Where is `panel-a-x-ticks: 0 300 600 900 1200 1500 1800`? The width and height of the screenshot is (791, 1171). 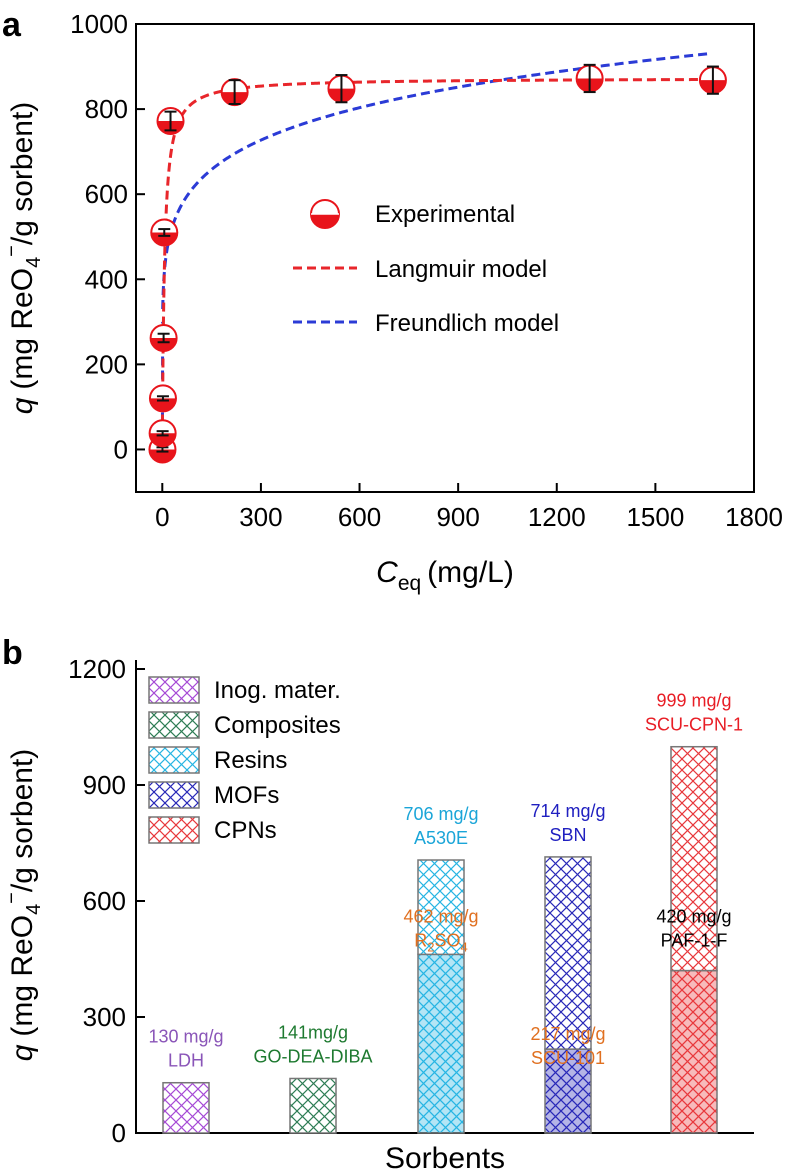
panel-a-x-ticks: 0 300 600 900 1200 1500 1800 is located at coordinates (469, 507).